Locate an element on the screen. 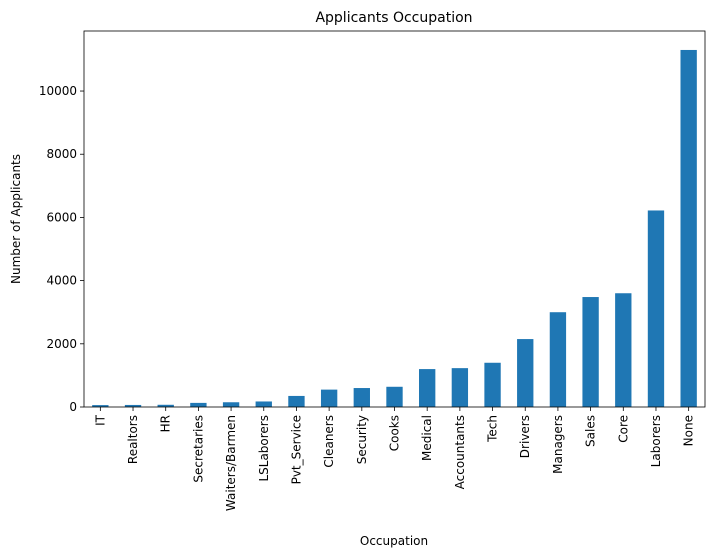 Image resolution: width=713 pixels, height=558 pixels. x-tick-label: Realtors is located at coordinates (133, 439).